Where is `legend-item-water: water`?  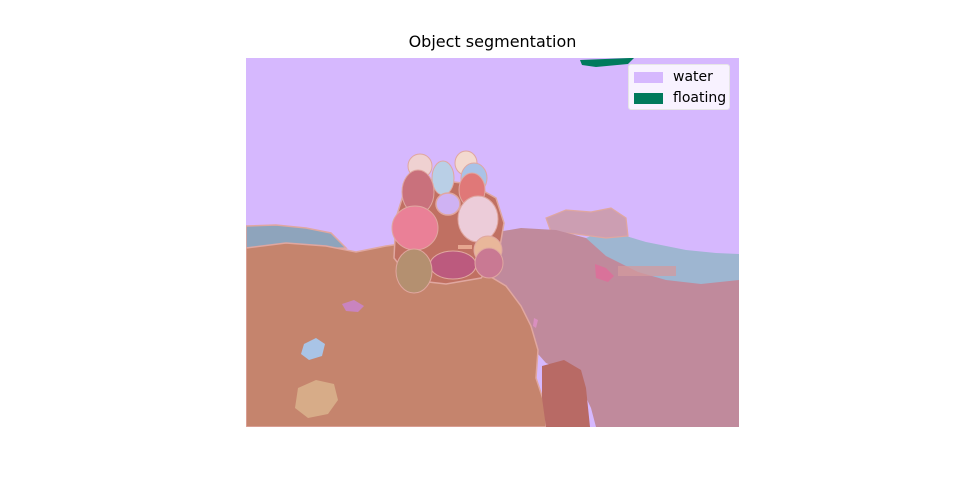 legend-item-water: water is located at coordinates (673, 77).